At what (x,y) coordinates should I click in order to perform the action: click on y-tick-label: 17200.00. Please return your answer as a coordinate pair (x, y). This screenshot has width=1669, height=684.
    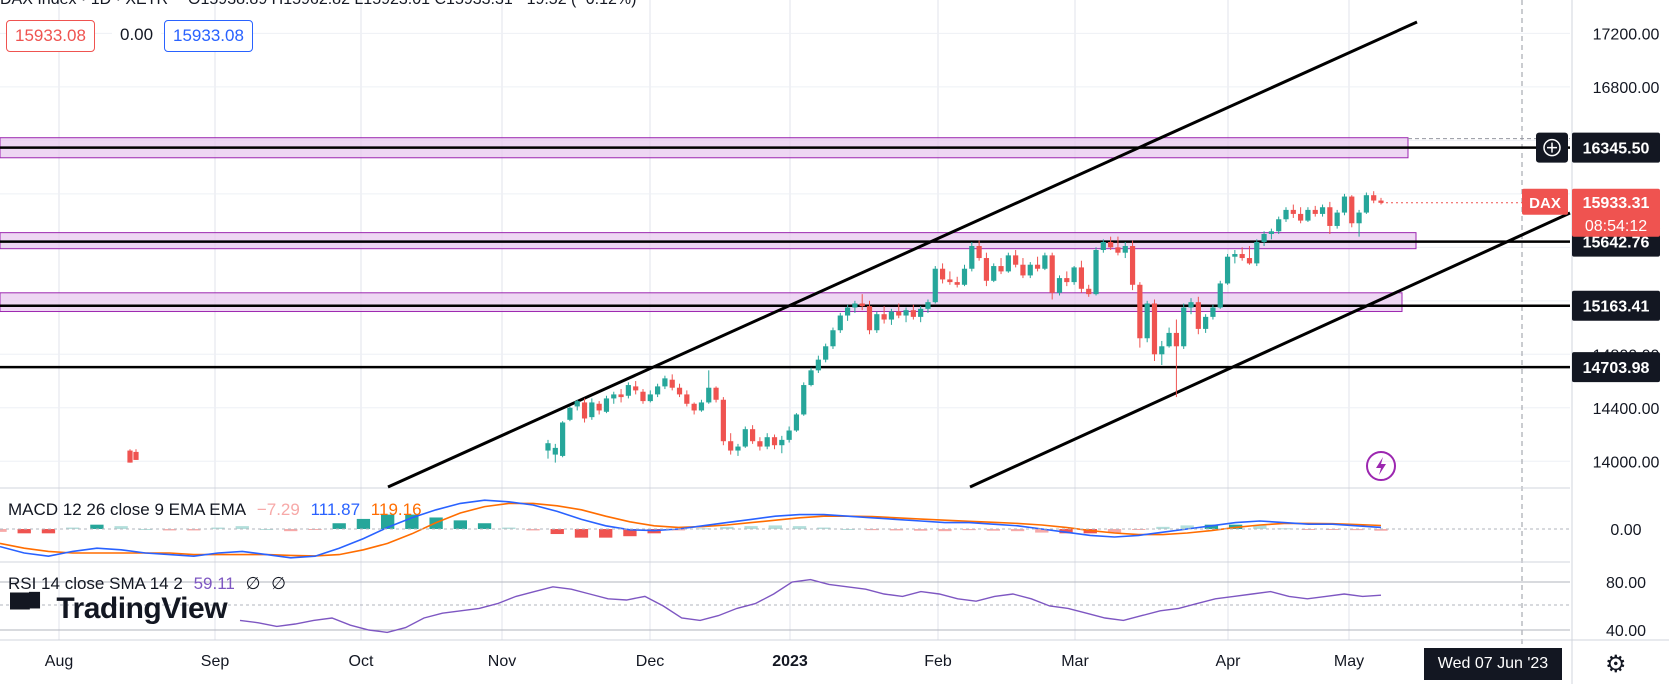
    Looking at the image, I should click on (1626, 34).